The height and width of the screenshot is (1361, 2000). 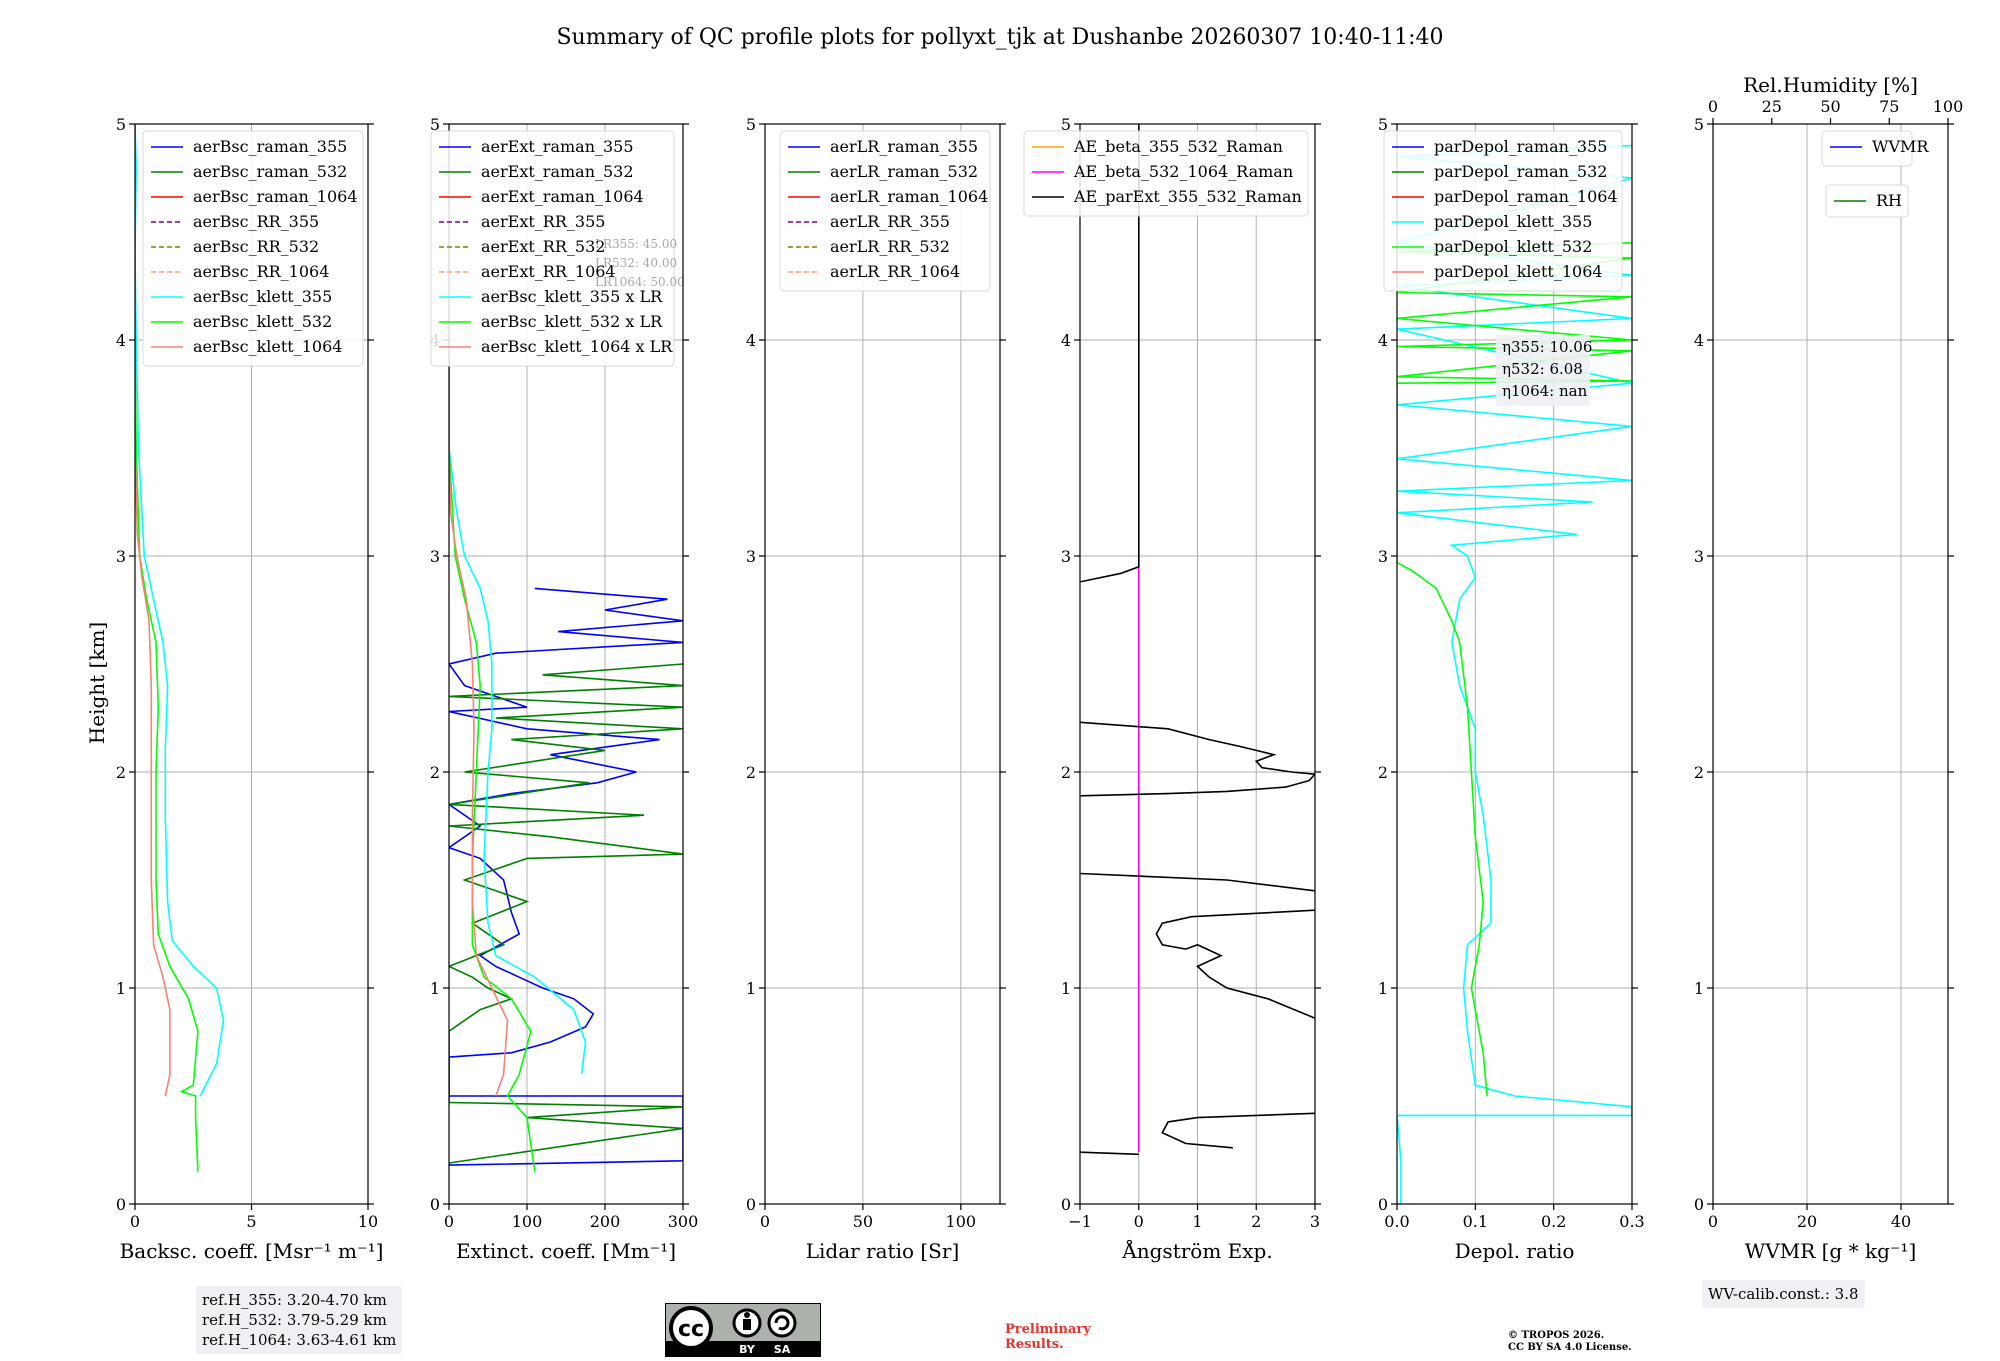 What do you see at coordinates (1197, 1221) in the screenshot?
I see `x-tick-label: 1` at bounding box center [1197, 1221].